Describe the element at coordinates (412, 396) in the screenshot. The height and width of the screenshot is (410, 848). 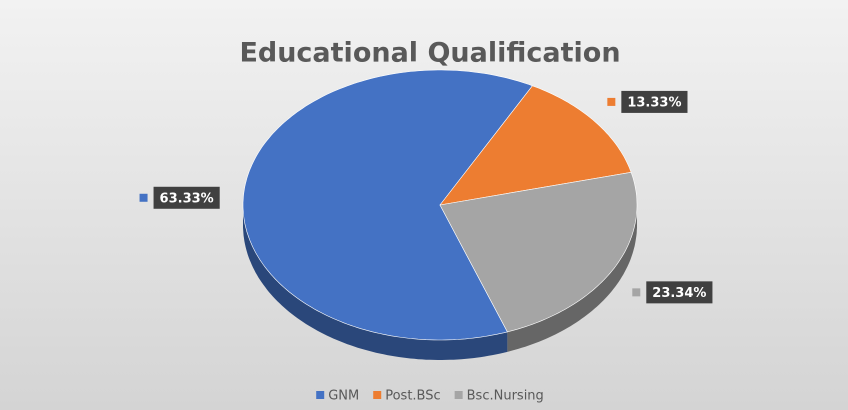
I see `legend-label: Post.BSc` at that location.